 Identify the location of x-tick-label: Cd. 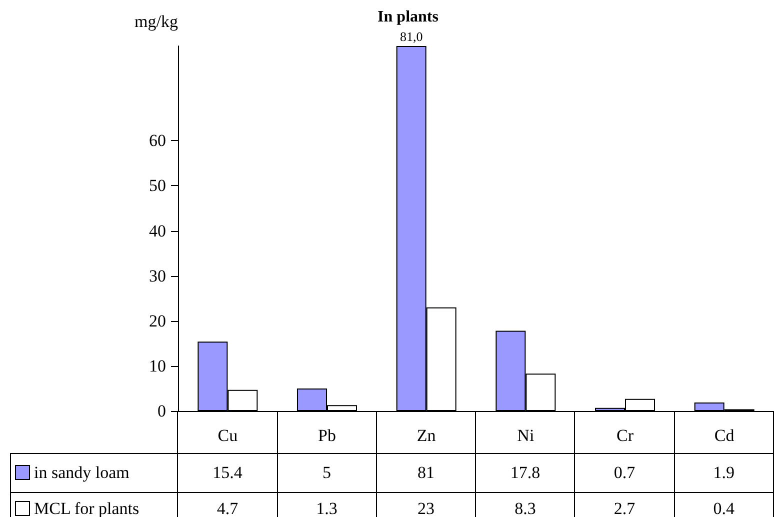
(724, 435).